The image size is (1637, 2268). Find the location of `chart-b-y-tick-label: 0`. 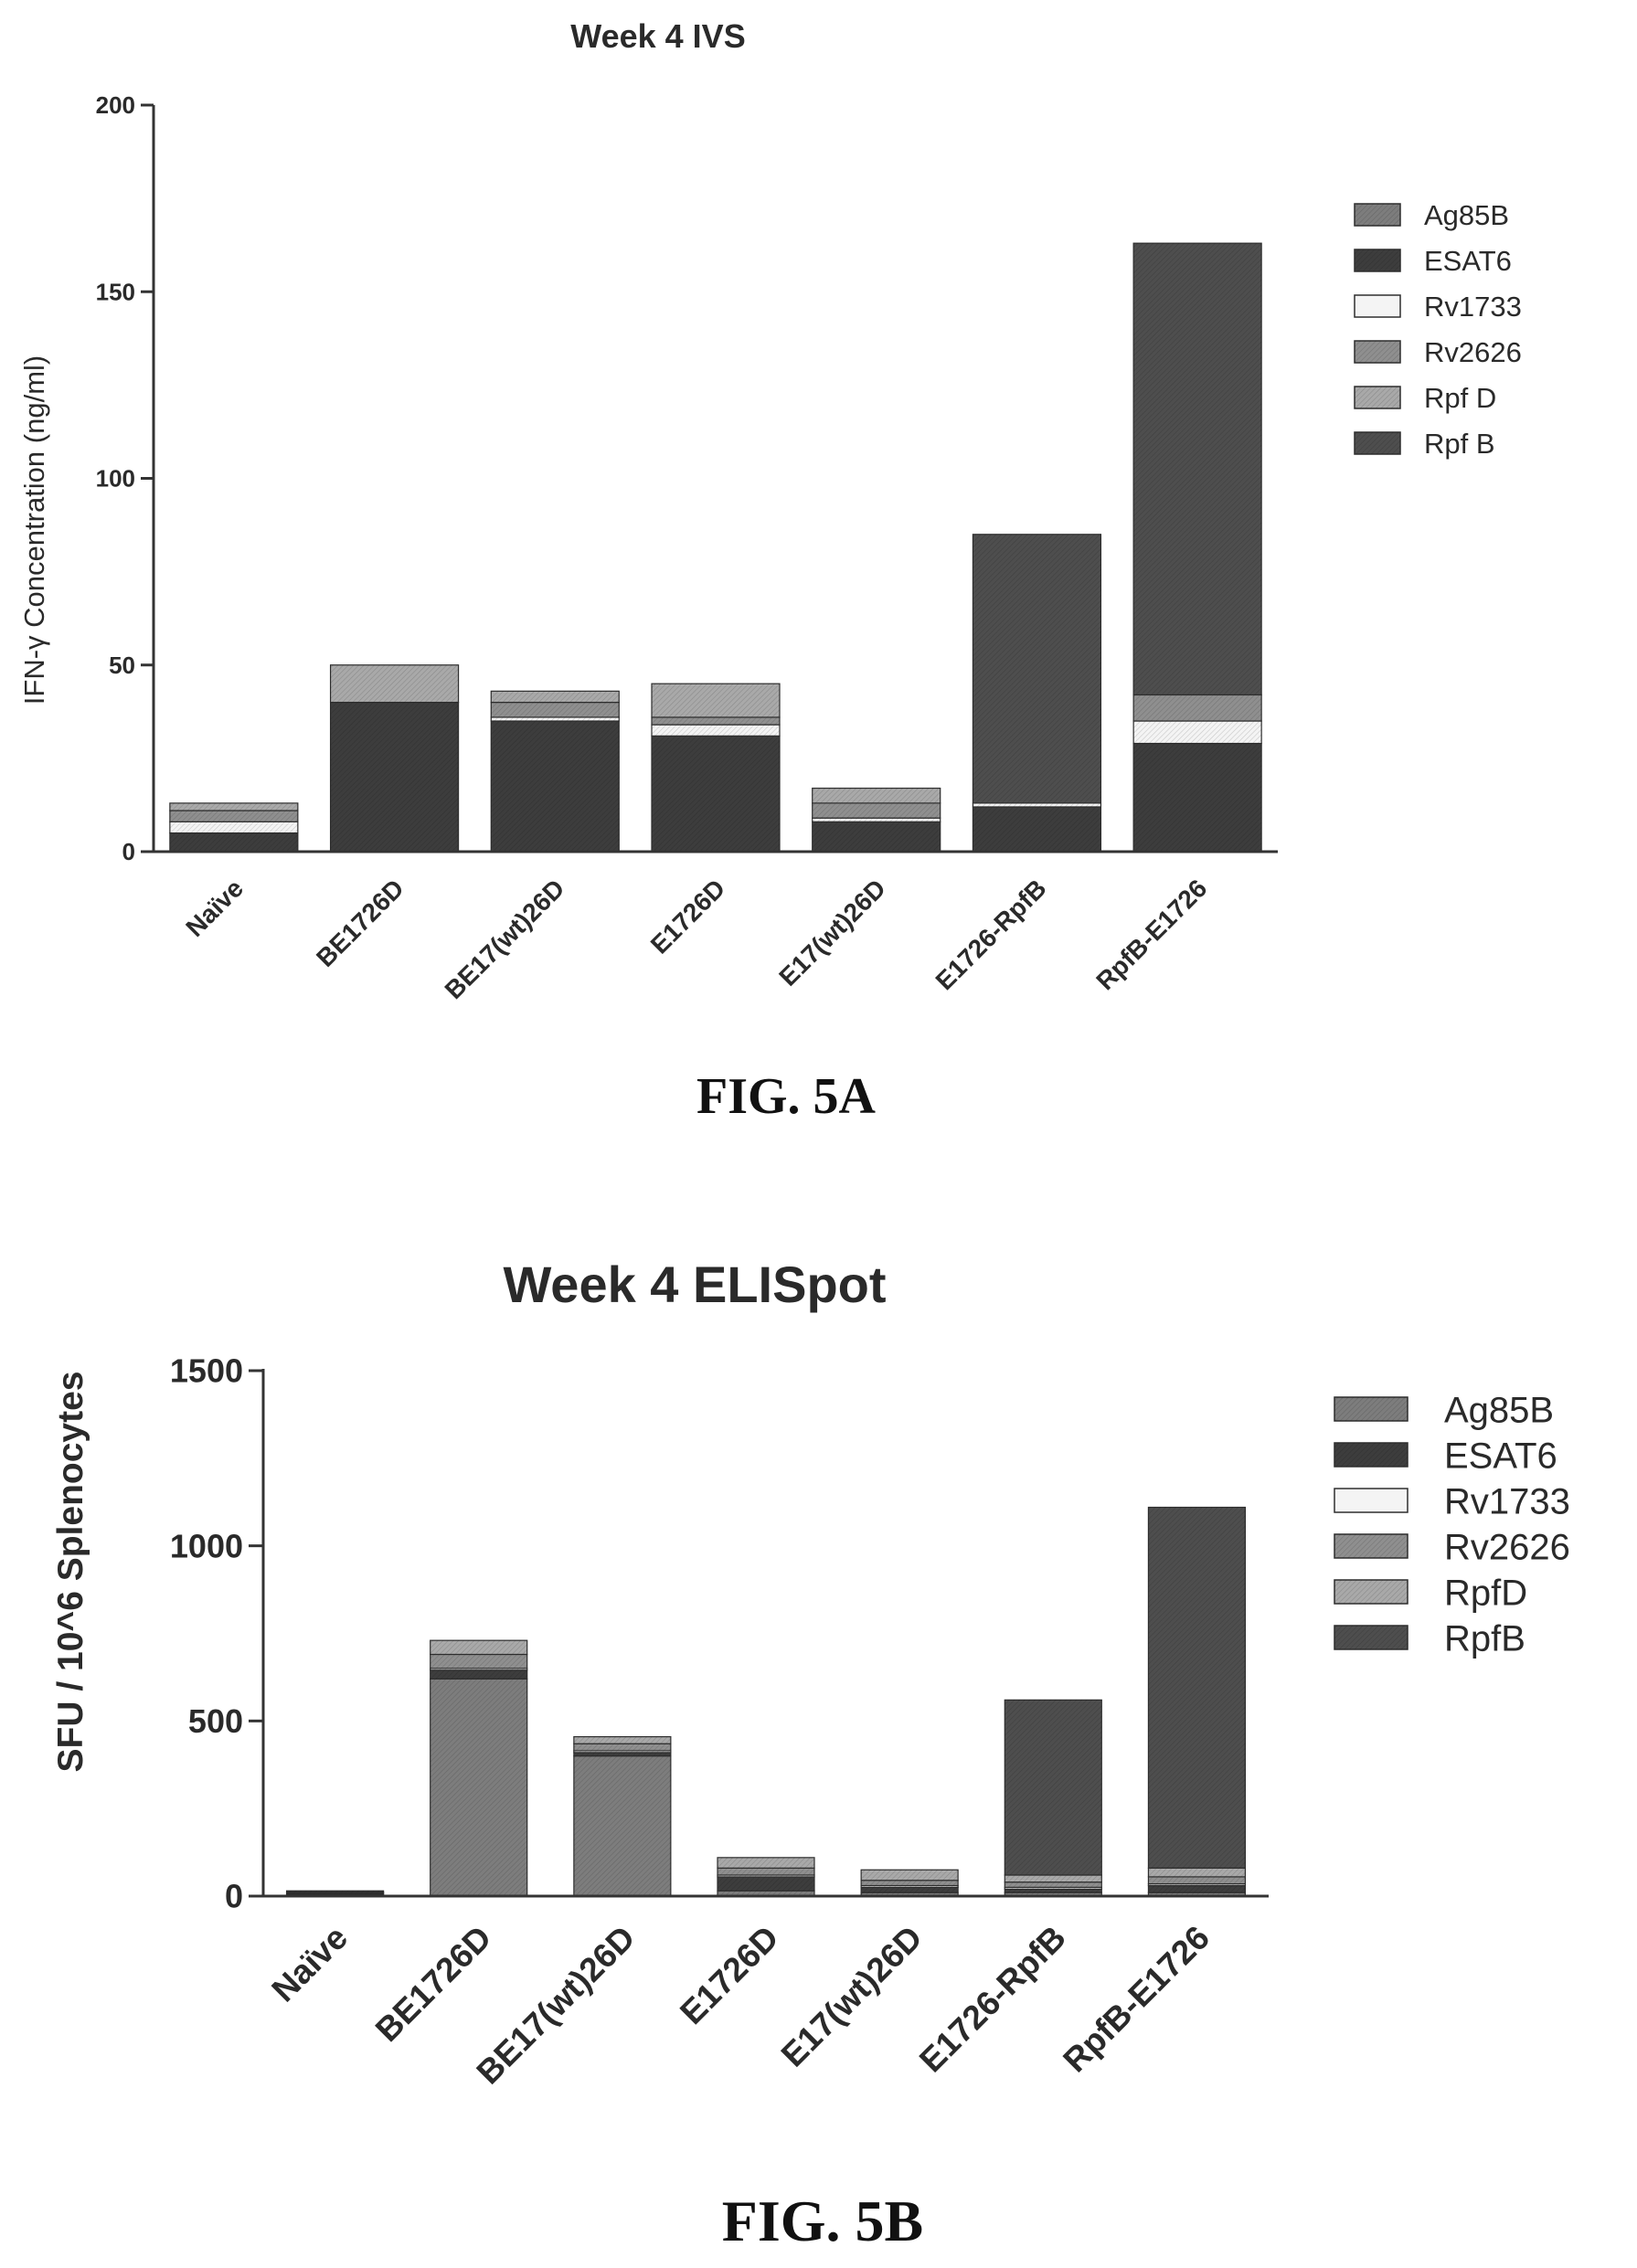

chart-b-y-tick-label: 0 is located at coordinates (234, 1896).